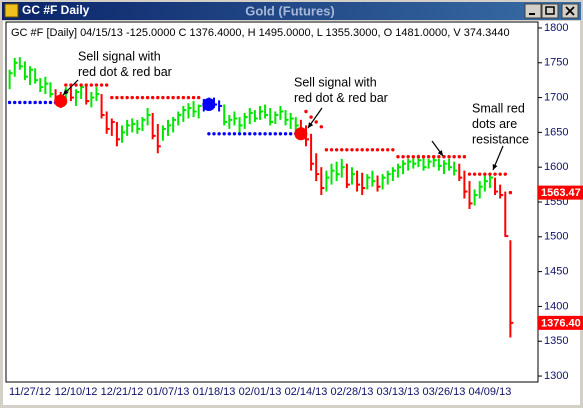  I want to click on x-tick-label: 03/26/13, so click(444, 392).